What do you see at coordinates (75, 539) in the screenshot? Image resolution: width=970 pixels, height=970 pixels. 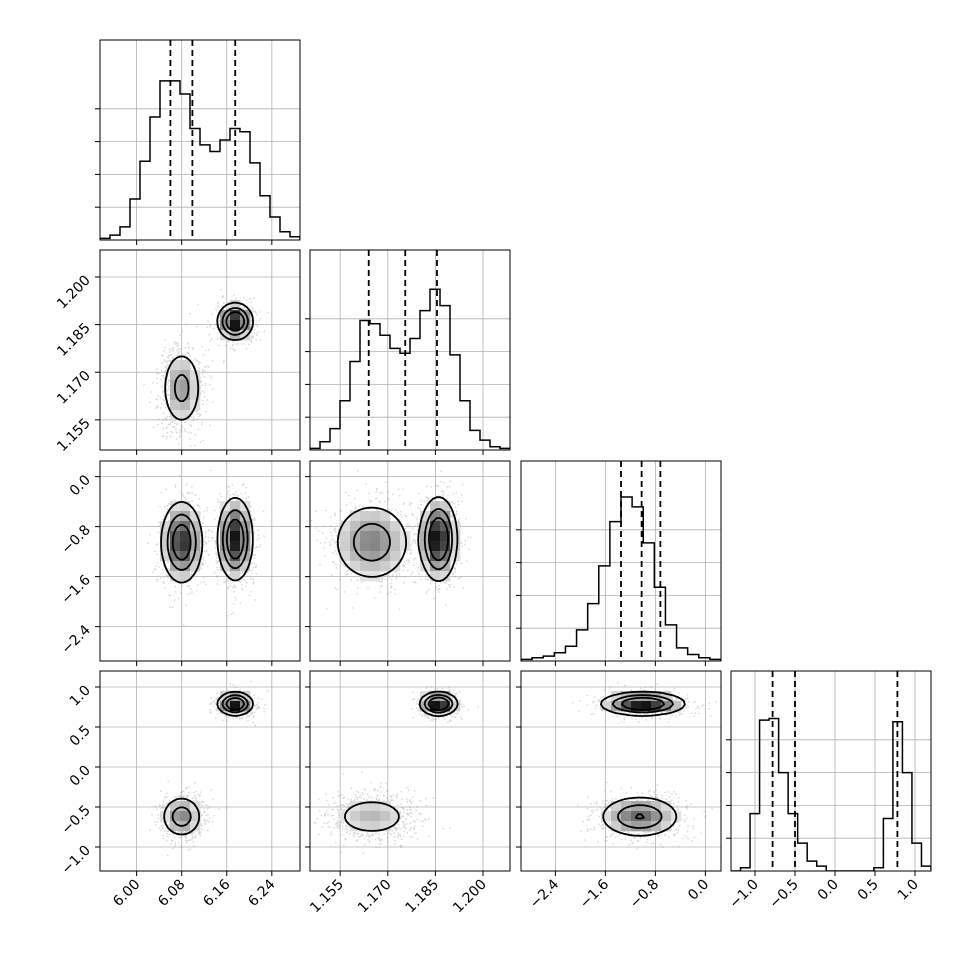 I see `y-tick-label: −0.8` at bounding box center [75, 539].